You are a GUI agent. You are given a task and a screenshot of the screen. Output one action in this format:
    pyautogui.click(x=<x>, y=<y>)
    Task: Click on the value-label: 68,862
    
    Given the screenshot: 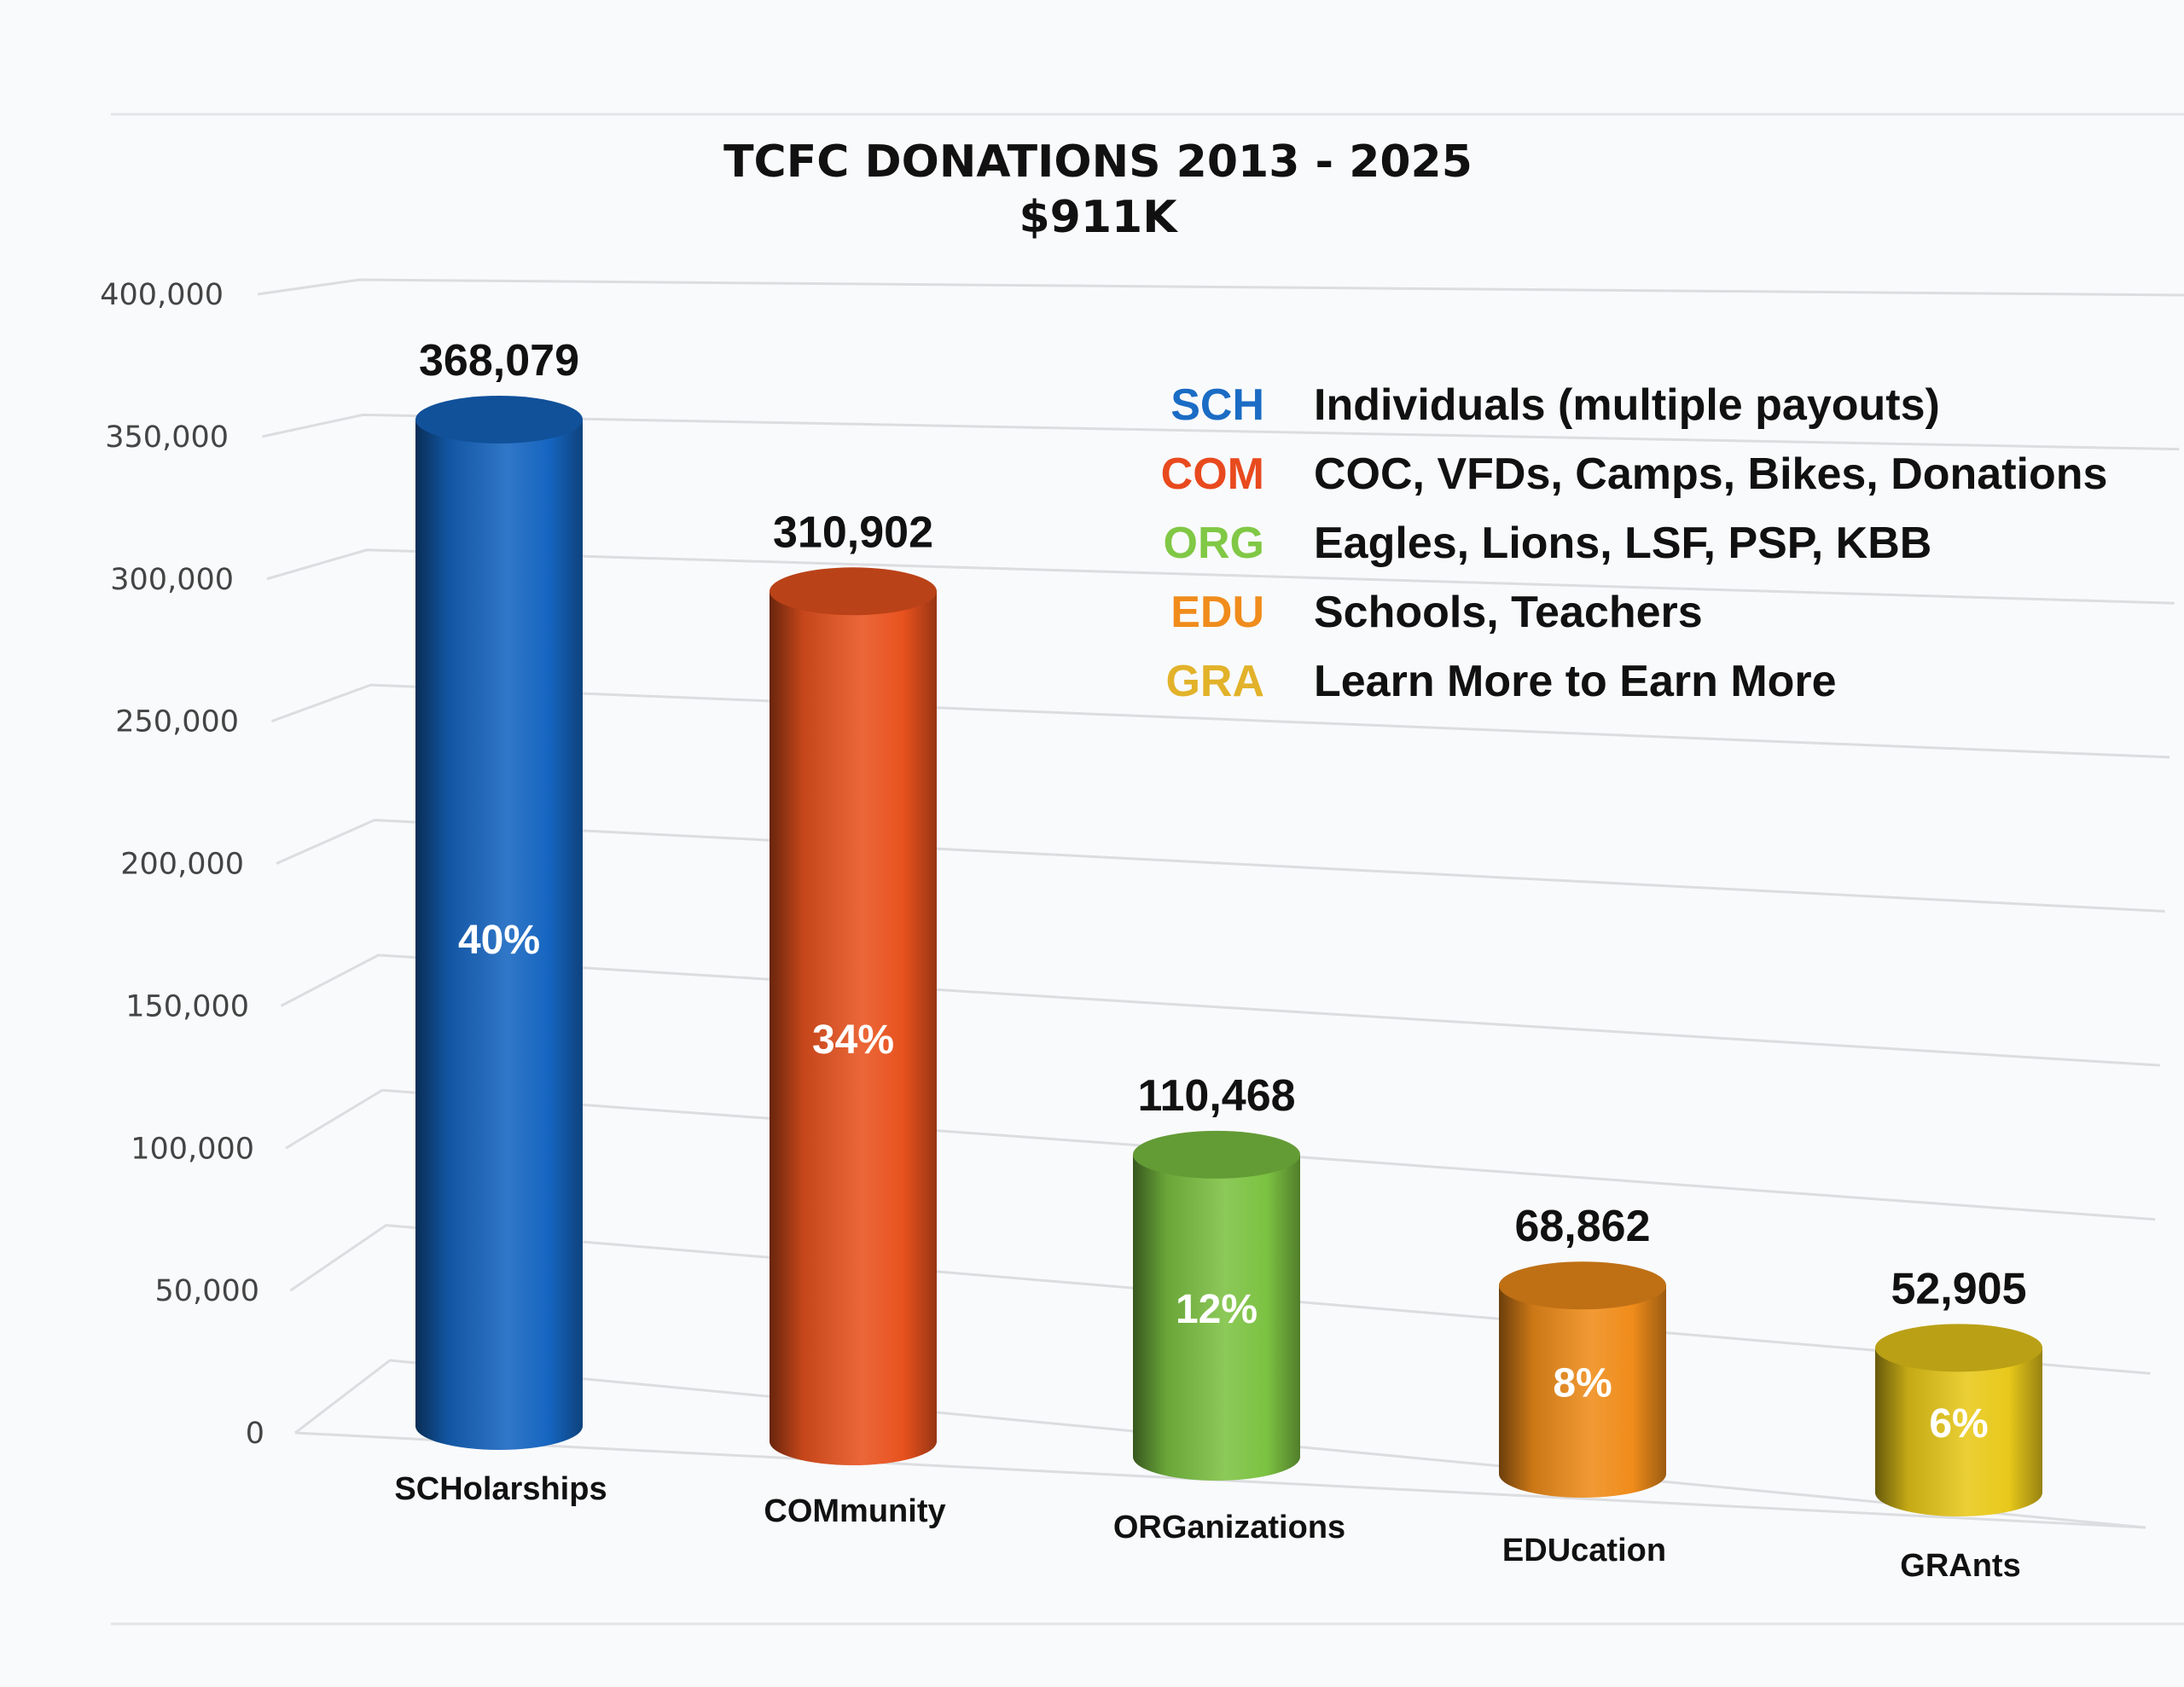 What is the action you would take?
    pyautogui.click(x=1582, y=1227)
    